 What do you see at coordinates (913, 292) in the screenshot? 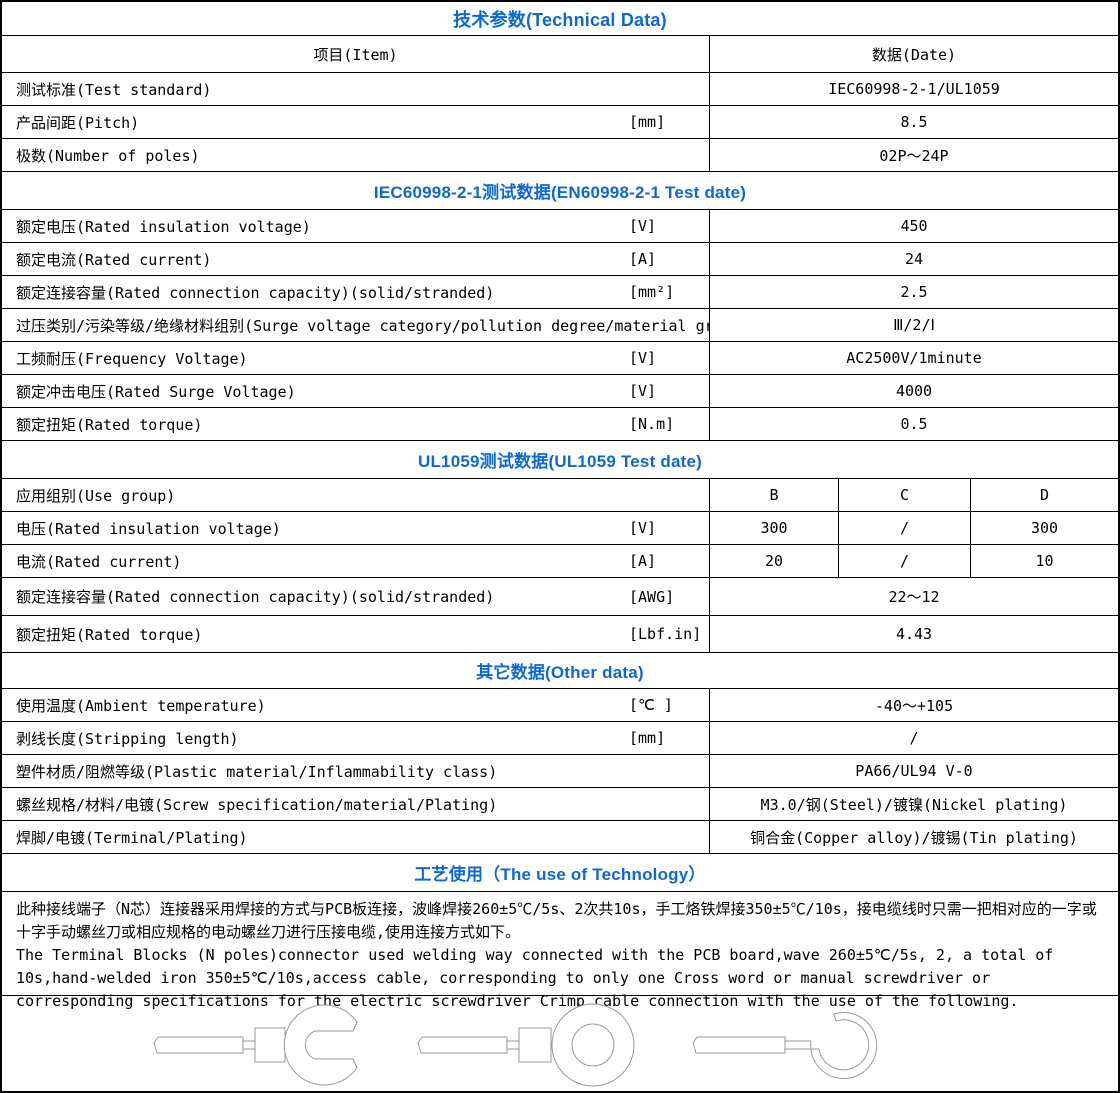
I see `value-cell: 2.5` at bounding box center [913, 292].